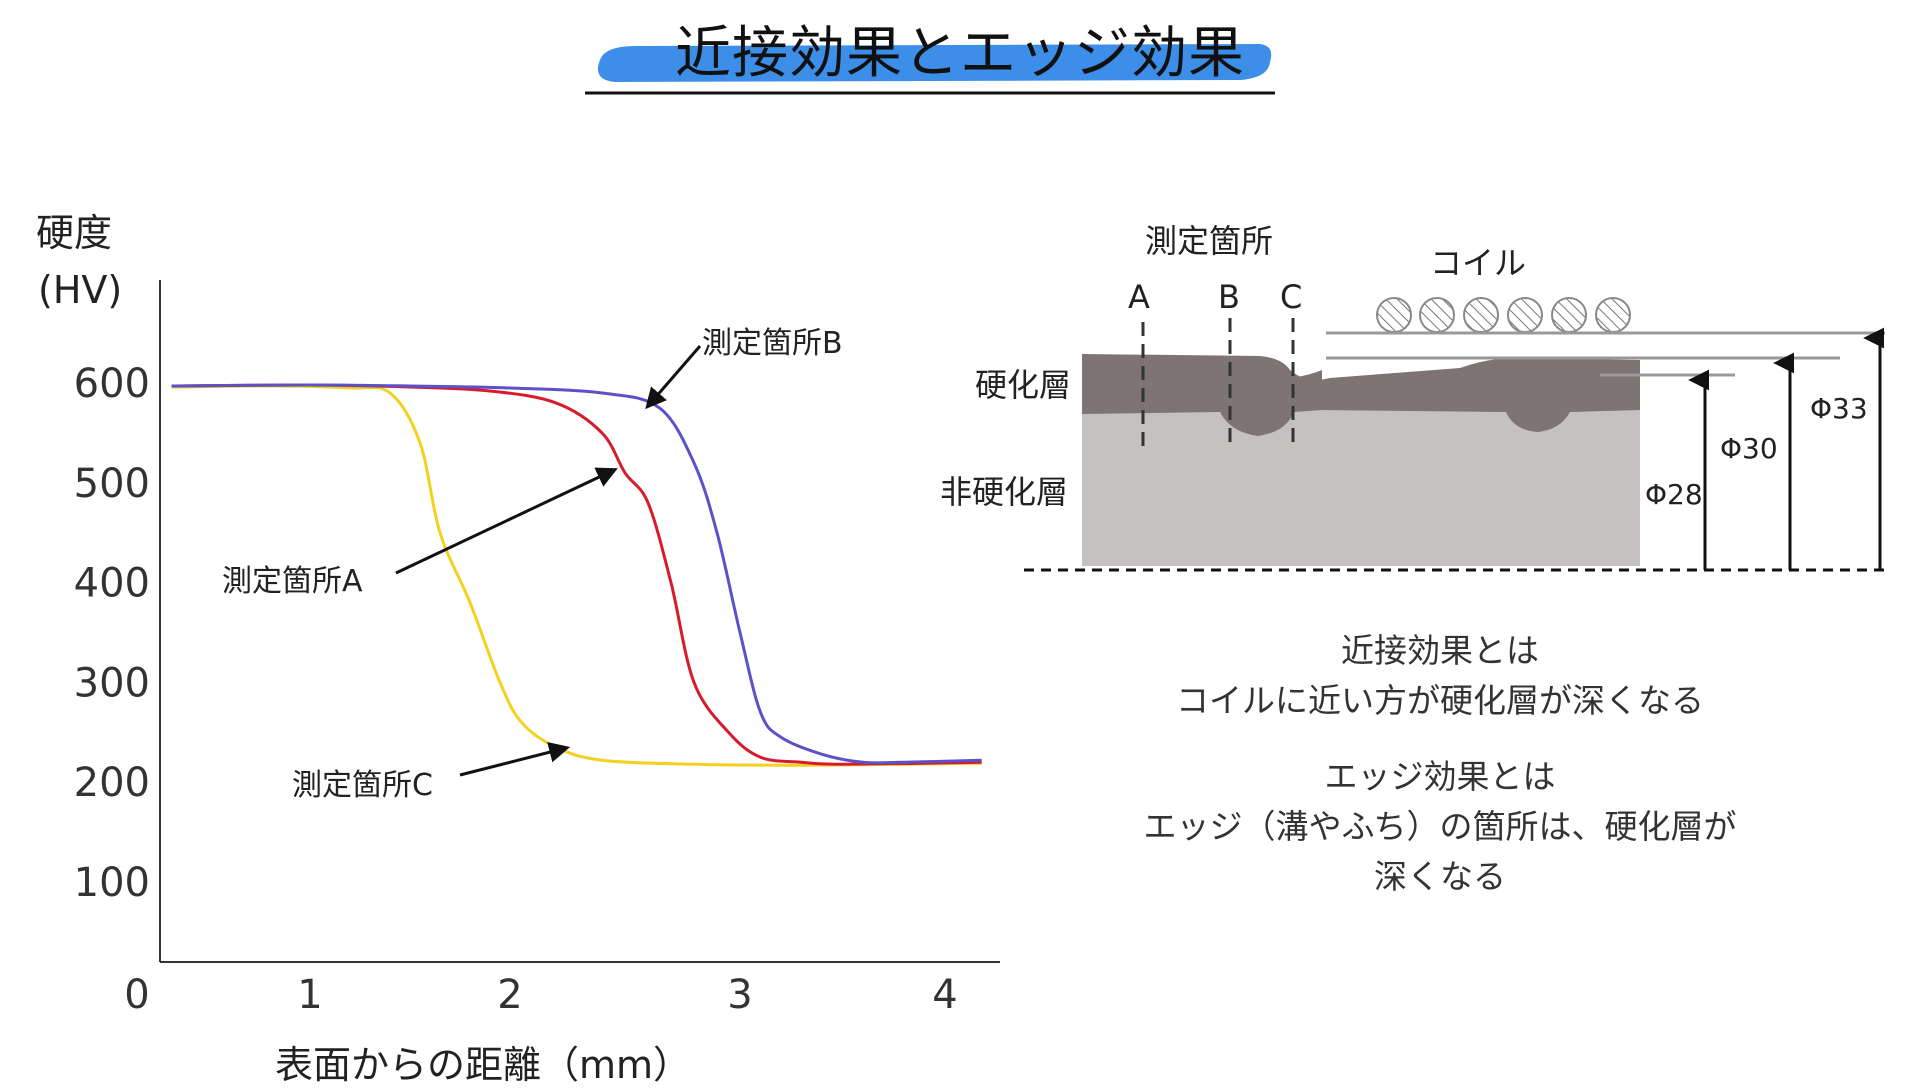 Image resolution: width=1920 pixels, height=1089 pixels. What do you see at coordinates (1209, 241) in the screenshot?
I see `measure-label: 測定箇所` at bounding box center [1209, 241].